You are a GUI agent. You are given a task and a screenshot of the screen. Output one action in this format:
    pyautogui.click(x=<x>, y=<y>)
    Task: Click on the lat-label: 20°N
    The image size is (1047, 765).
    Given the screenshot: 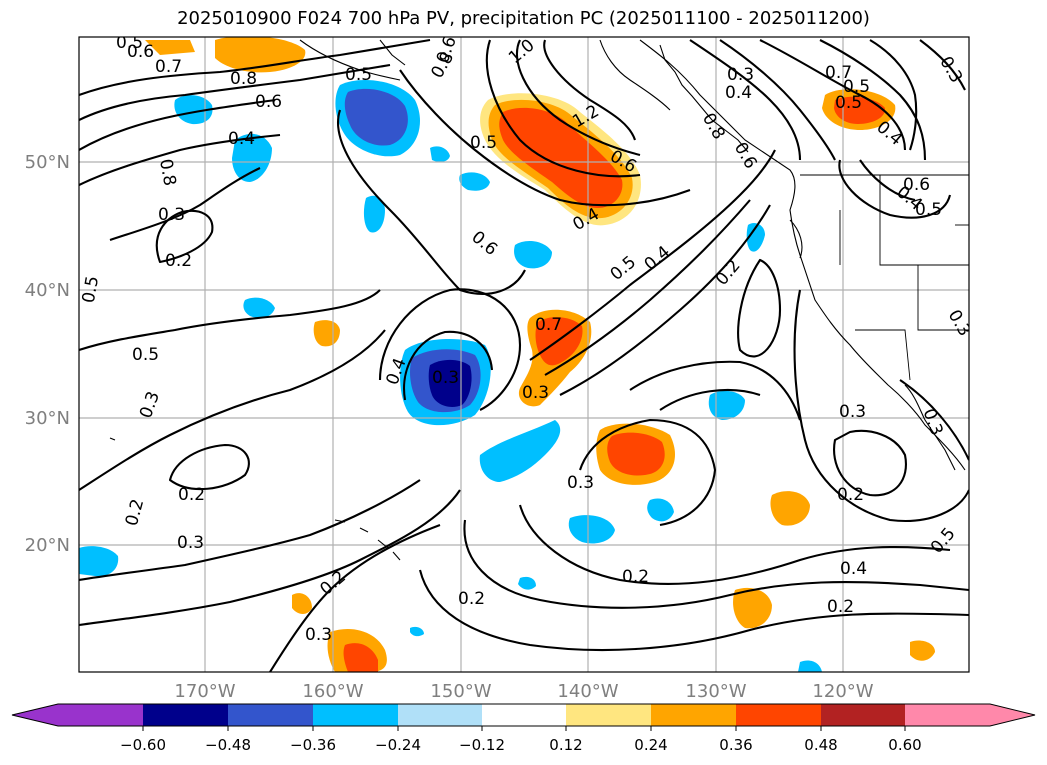 What is the action you would take?
    pyautogui.click(x=47, y=545)
    